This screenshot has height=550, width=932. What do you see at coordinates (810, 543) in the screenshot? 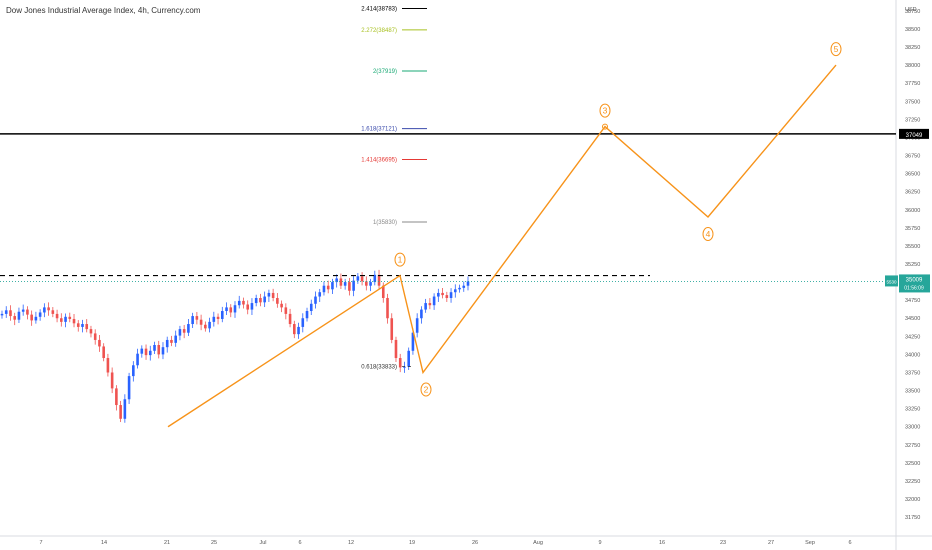
I see `time-axis-tick: Sep` at bounding box center [810, 543].